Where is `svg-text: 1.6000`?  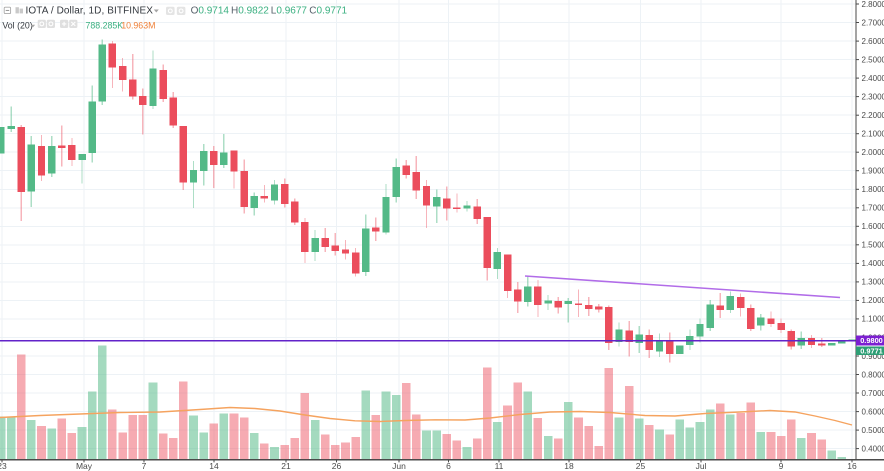
svg-text: 1.6000 is located at coordinates (873, 226).